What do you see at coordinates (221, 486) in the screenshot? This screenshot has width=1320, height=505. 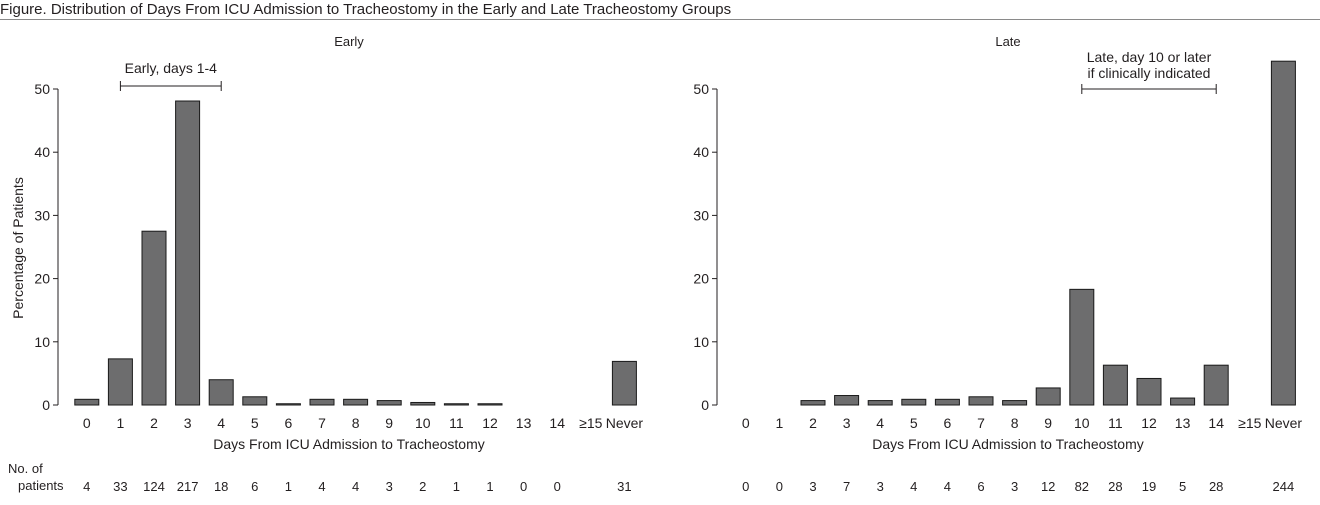 I see `early-count-value: 18` at bounding box center [221, 486].